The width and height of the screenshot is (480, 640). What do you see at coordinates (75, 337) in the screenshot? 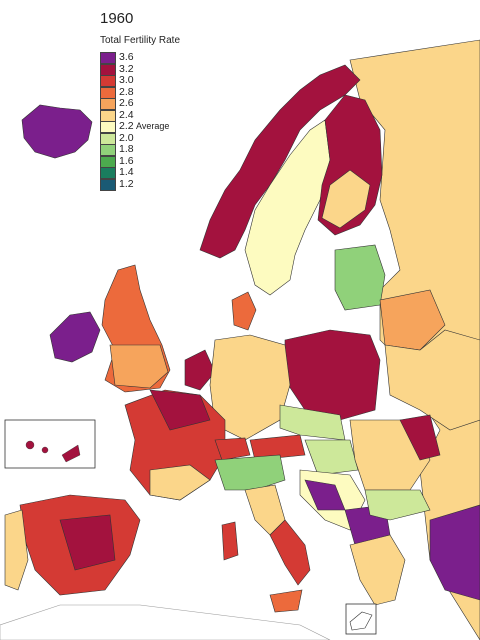
I see `ireland` at bounding box center [75, 337].